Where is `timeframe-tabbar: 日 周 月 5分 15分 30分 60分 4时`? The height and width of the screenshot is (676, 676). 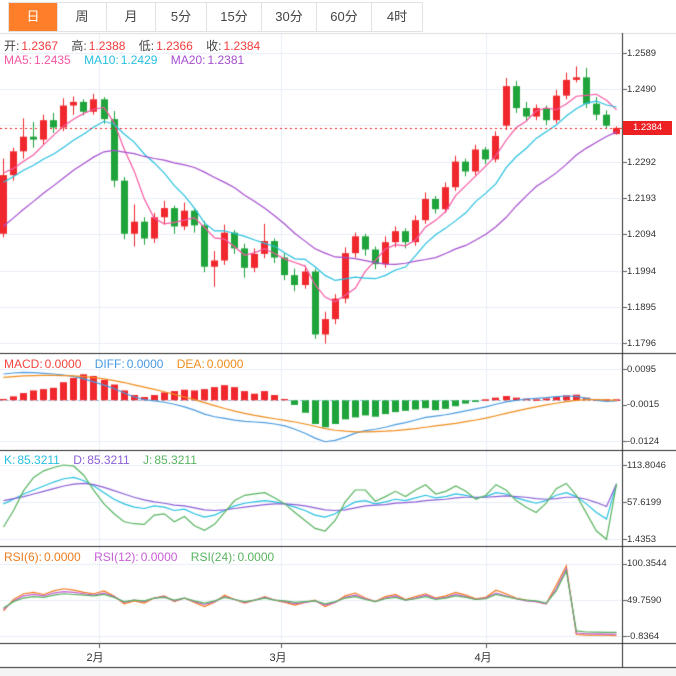 timeframe-tabbar: 日 周 月 5分 15分 30分 60分 4时 is located at coordinates (215, 17).